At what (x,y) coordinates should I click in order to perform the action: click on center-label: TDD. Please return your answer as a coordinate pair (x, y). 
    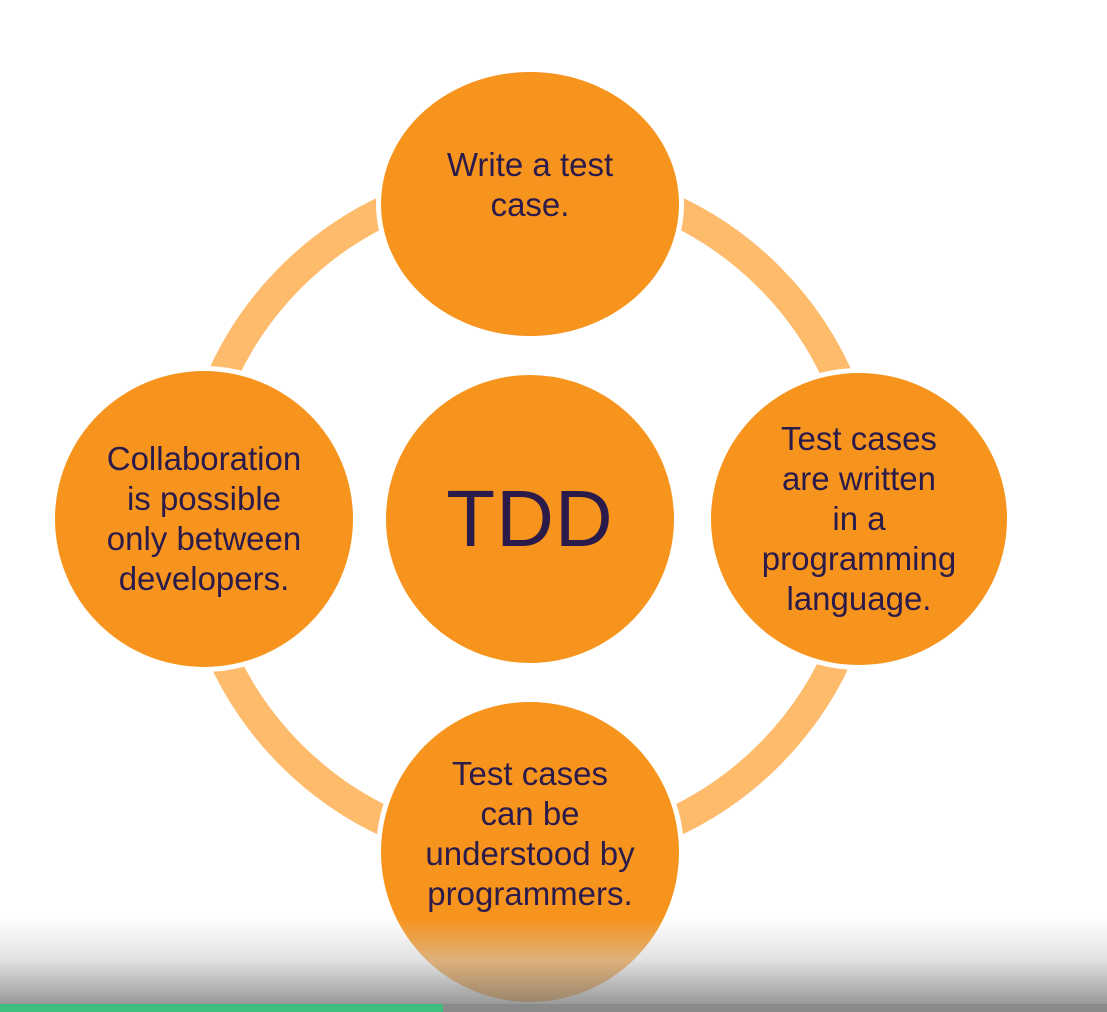
    Looking at the image, I should click on (530, 518).